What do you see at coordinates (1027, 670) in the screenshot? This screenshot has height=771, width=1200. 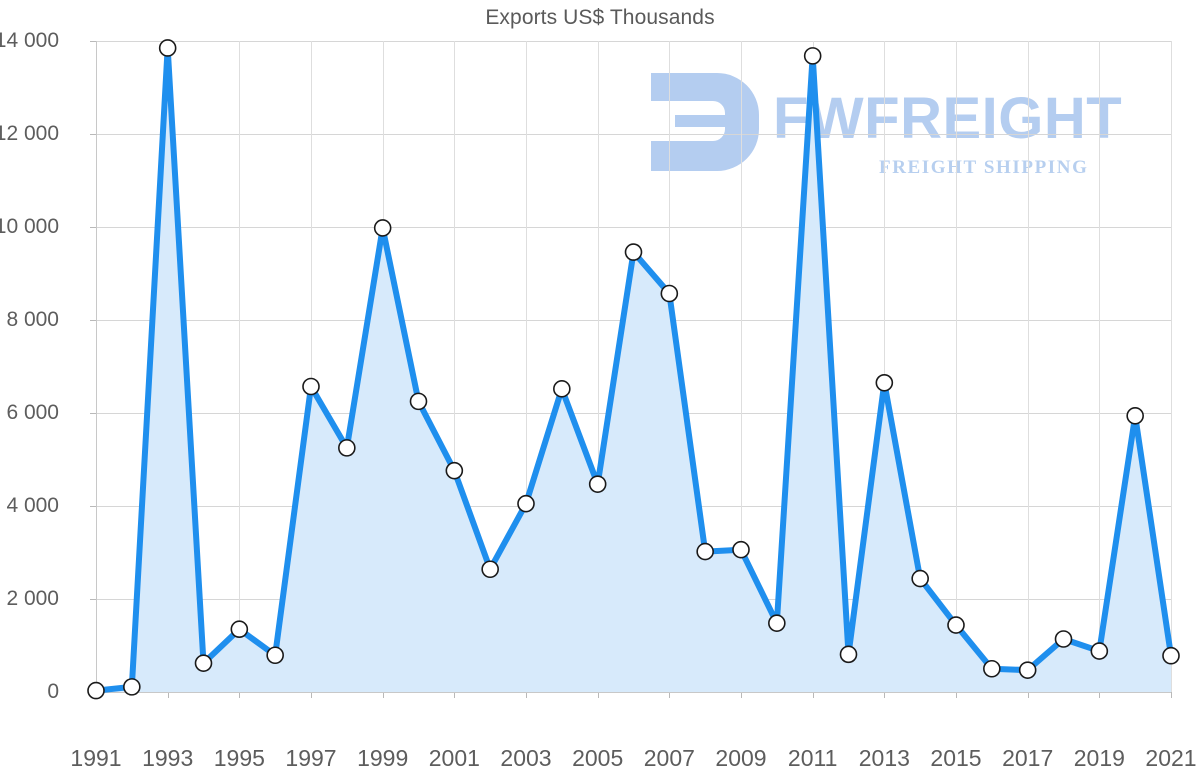 I see `data-point-marker: 2017: 470` at bounding box center [1027, 670].